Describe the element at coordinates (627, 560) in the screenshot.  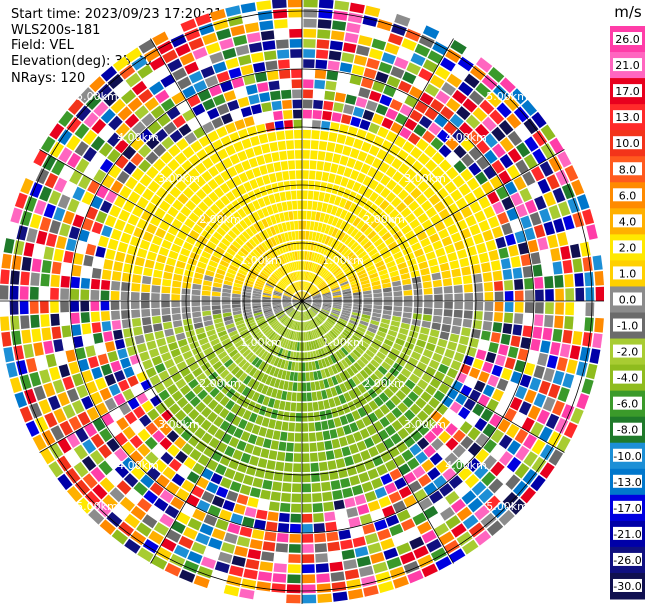
I see `colorbar-tick-label: -26.0` at that location.